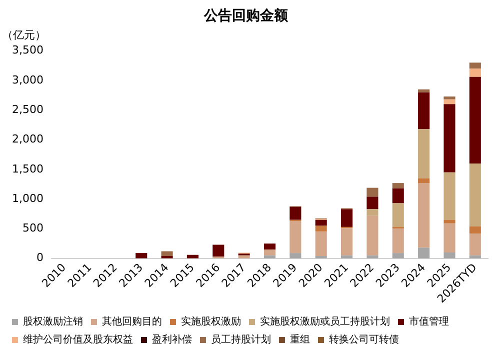 This screenshot has height=355, width=496. I want to click on legend-label: 重组, so click(300, 340).